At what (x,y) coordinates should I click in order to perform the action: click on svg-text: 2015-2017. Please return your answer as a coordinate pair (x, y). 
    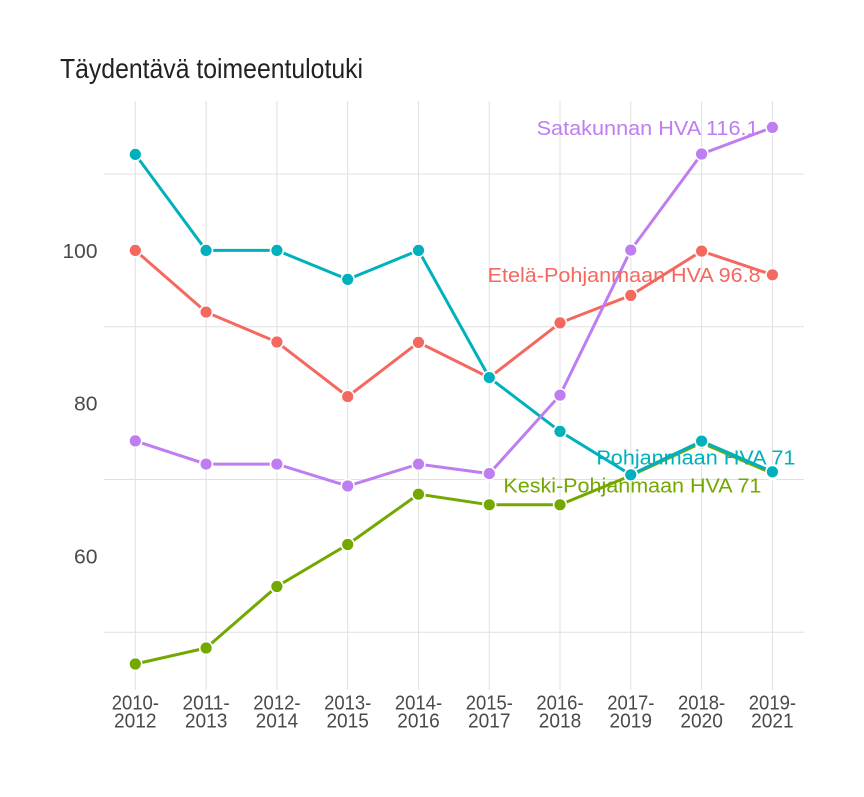
    Looking at the image, I should click on (489, 713).